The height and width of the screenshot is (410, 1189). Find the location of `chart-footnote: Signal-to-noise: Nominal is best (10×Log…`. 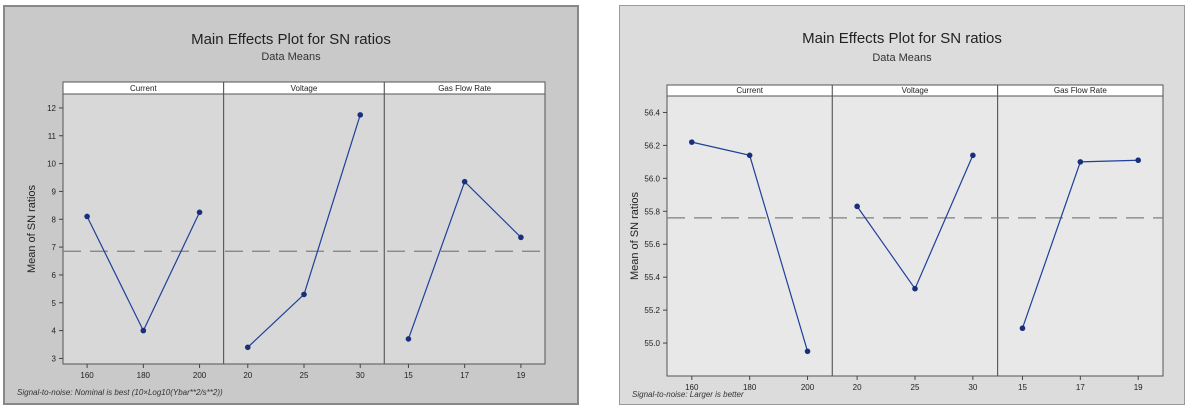

chart-footnote: Signal-to-noise: Nominal is best (10×Log… is located at coordinates (120, 392).